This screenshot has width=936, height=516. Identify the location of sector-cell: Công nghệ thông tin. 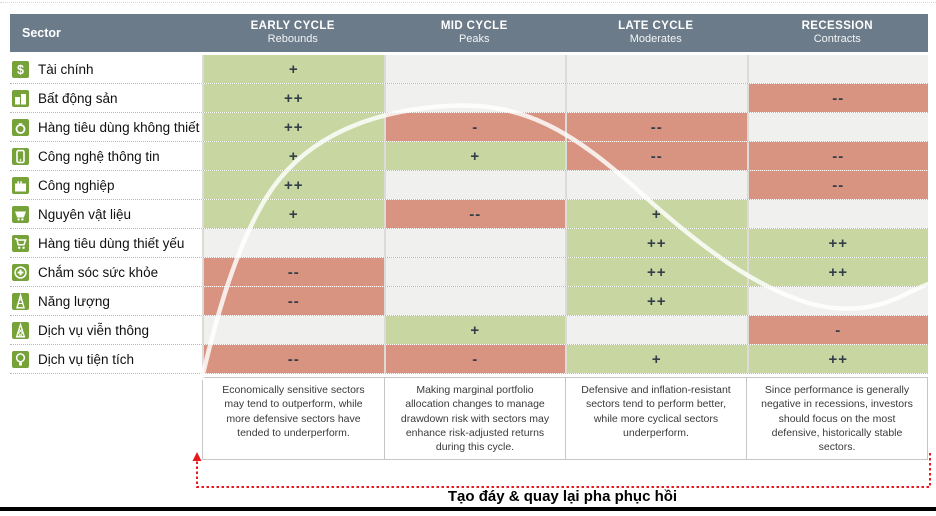
(106, 156).